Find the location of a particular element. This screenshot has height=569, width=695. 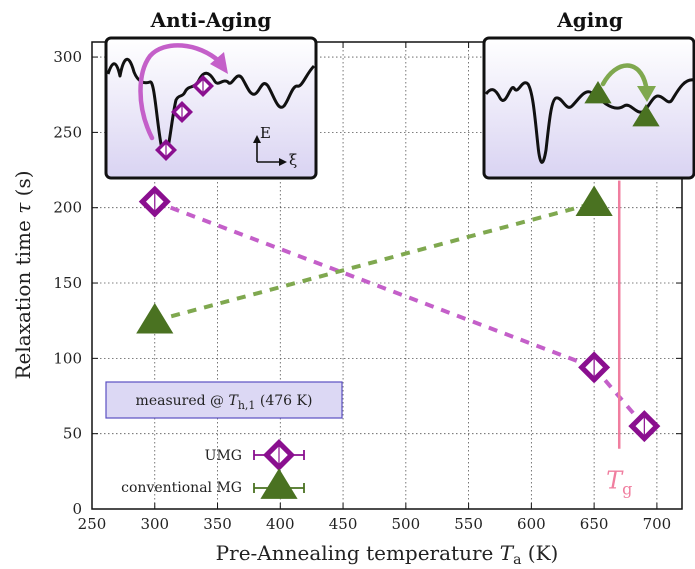

x-tick-label: 450 is located at coordinates (343, 524).